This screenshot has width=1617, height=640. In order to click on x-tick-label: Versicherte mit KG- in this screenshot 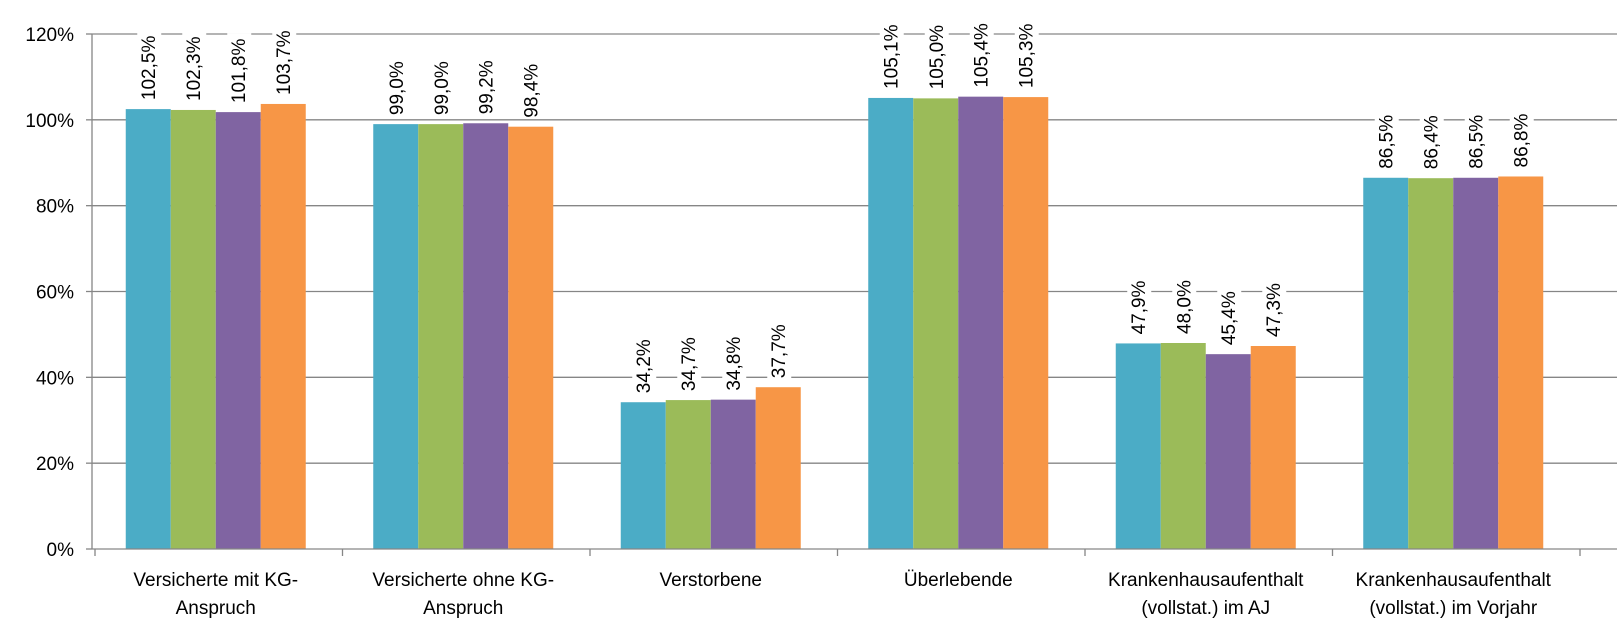, I will do `click(215, 580)`.